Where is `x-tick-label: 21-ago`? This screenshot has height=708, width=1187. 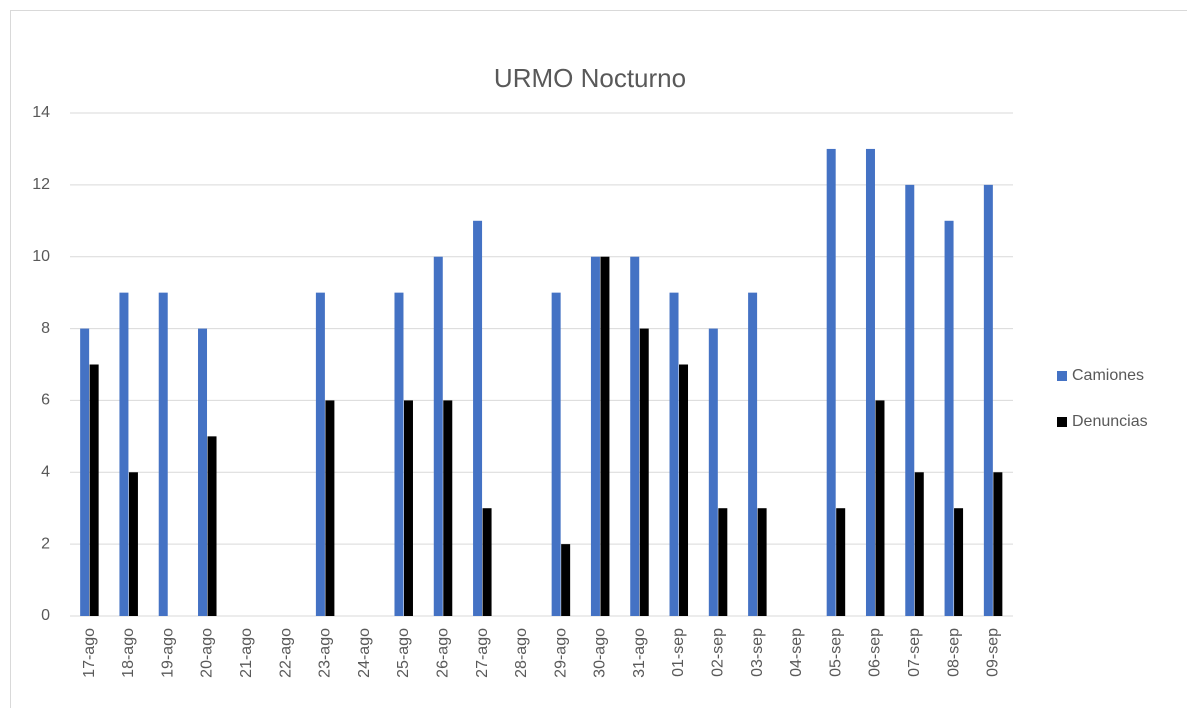 x-tick-label: 21-ago is located at coordinates (246, 653).